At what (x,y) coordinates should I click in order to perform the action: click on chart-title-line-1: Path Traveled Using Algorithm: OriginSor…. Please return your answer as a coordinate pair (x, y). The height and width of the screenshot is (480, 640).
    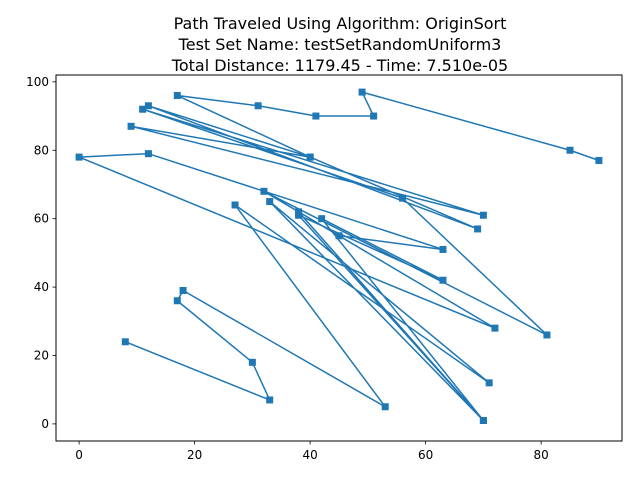
    Looking at the image, I should click on (340, 23).